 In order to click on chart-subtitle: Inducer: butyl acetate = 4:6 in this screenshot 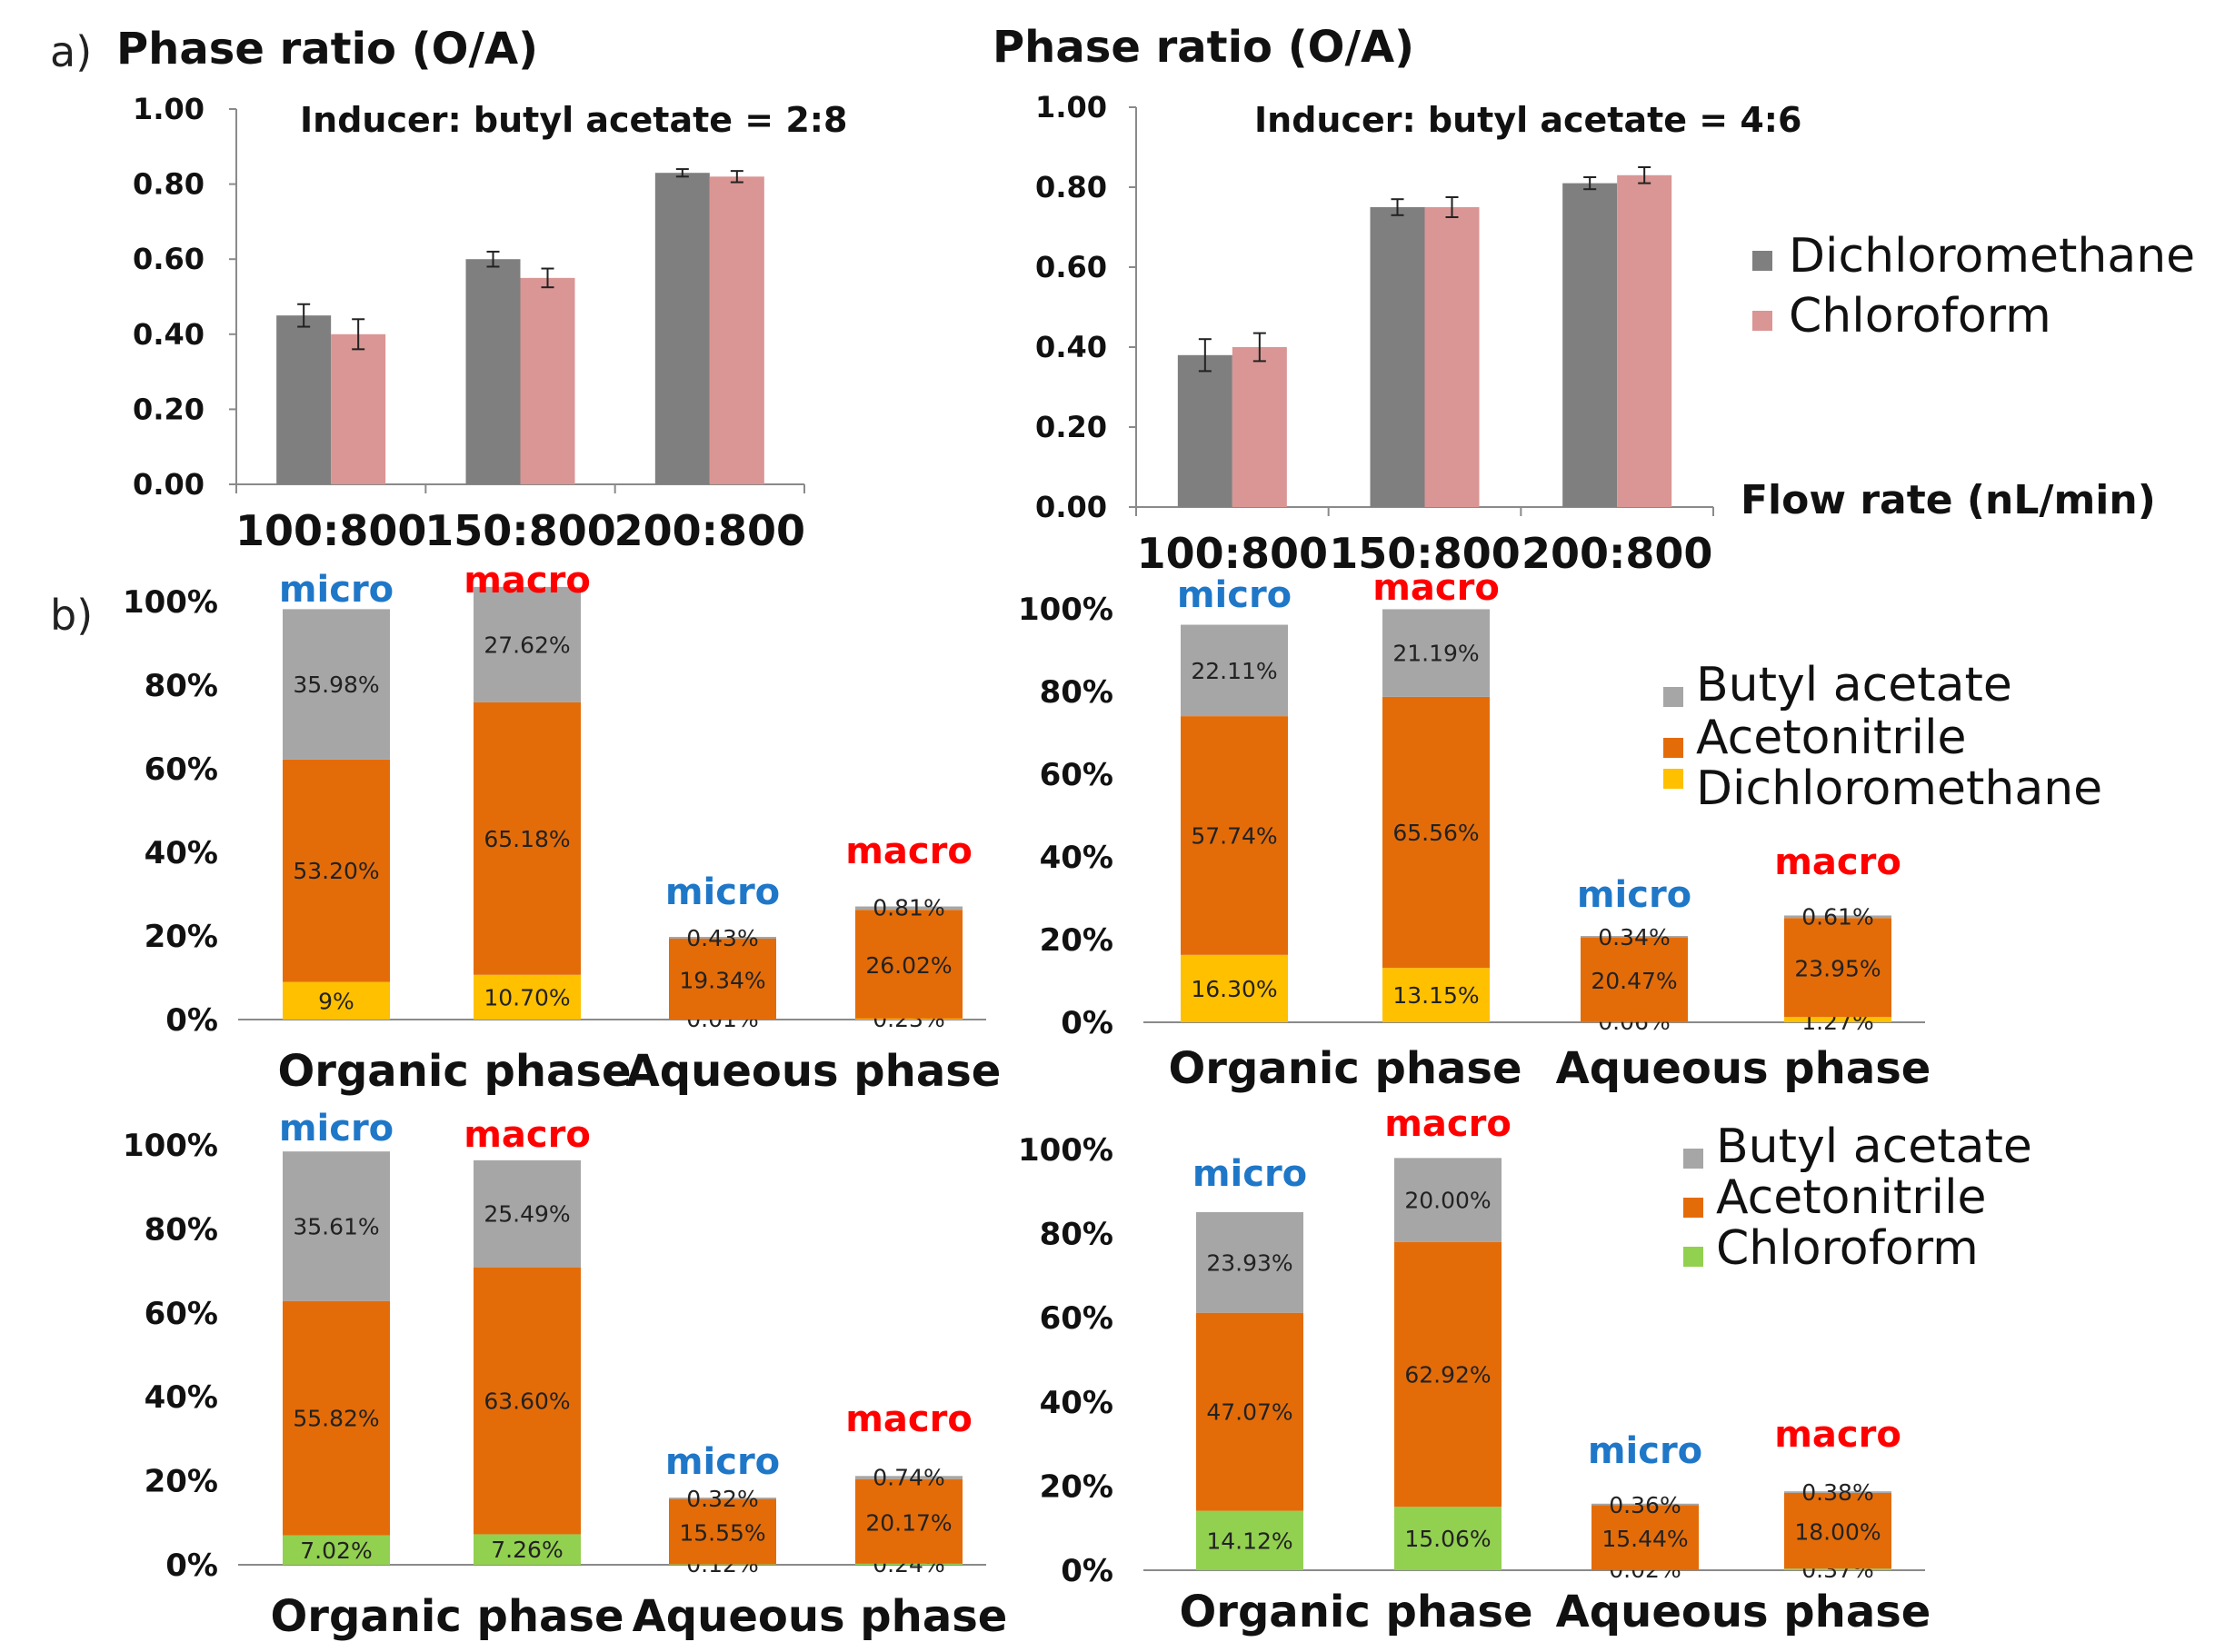, I will do `click(1527, 120)`.